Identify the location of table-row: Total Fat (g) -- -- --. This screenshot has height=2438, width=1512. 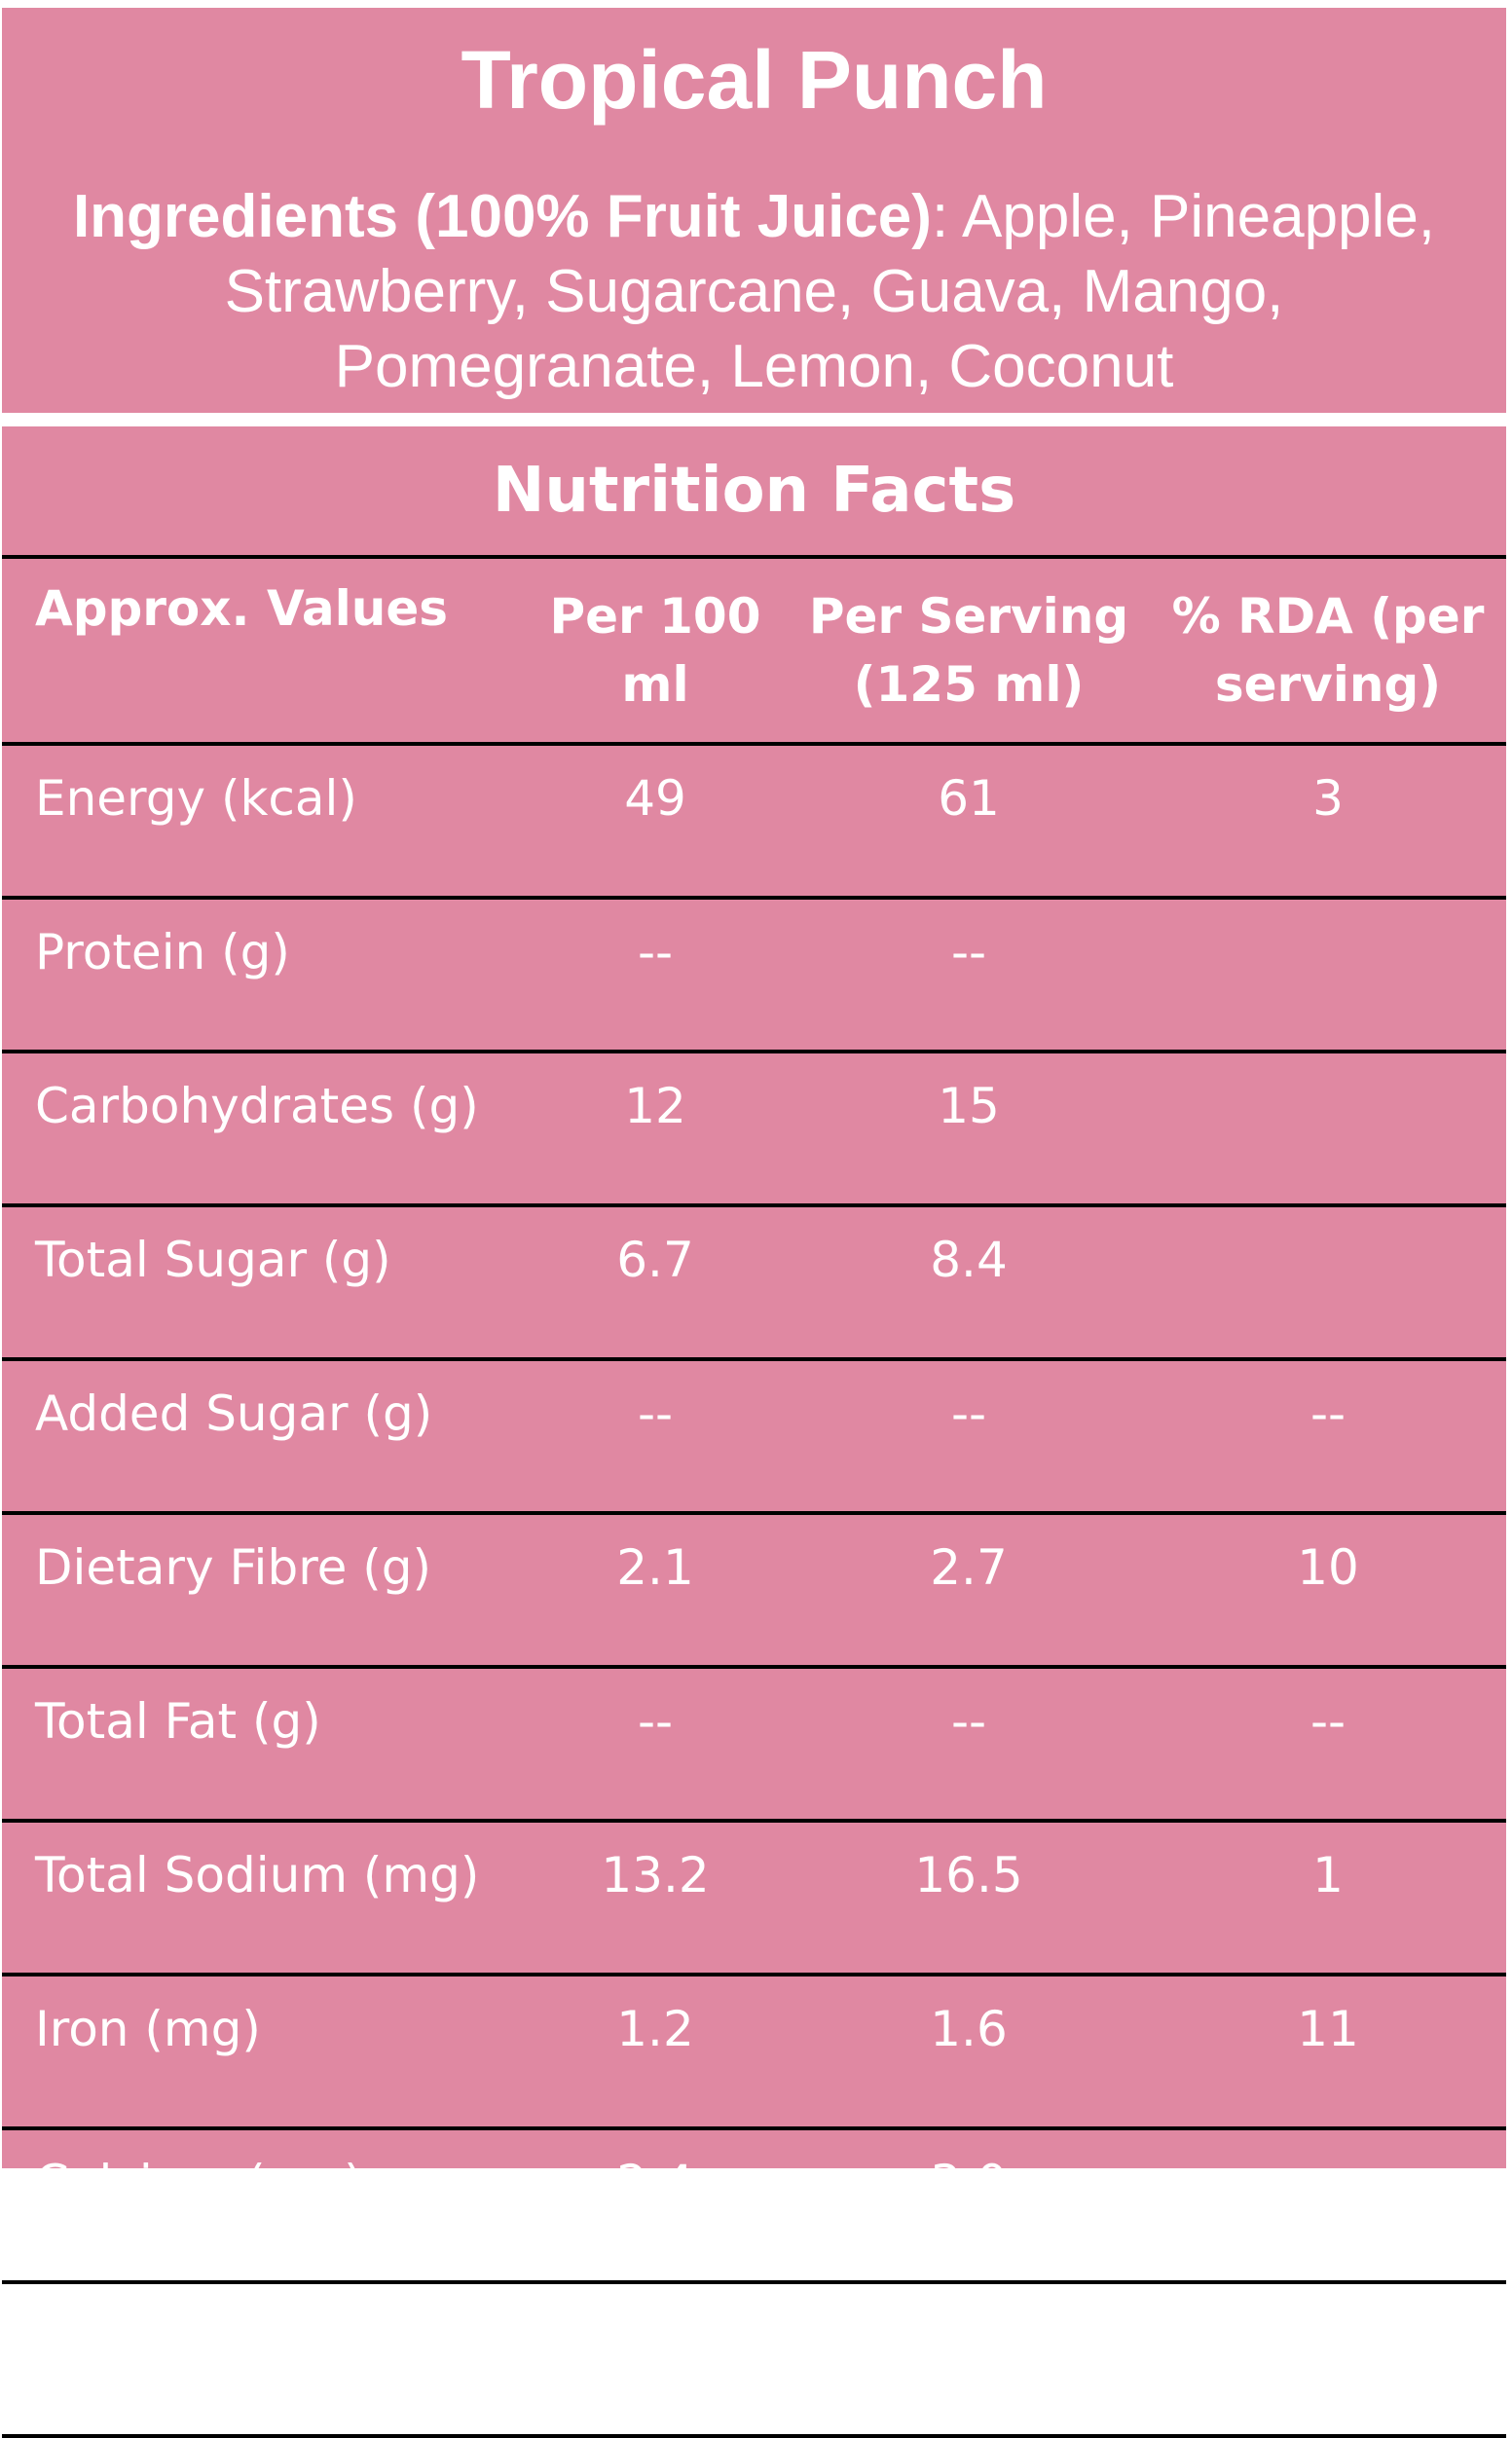
(754, 1743).